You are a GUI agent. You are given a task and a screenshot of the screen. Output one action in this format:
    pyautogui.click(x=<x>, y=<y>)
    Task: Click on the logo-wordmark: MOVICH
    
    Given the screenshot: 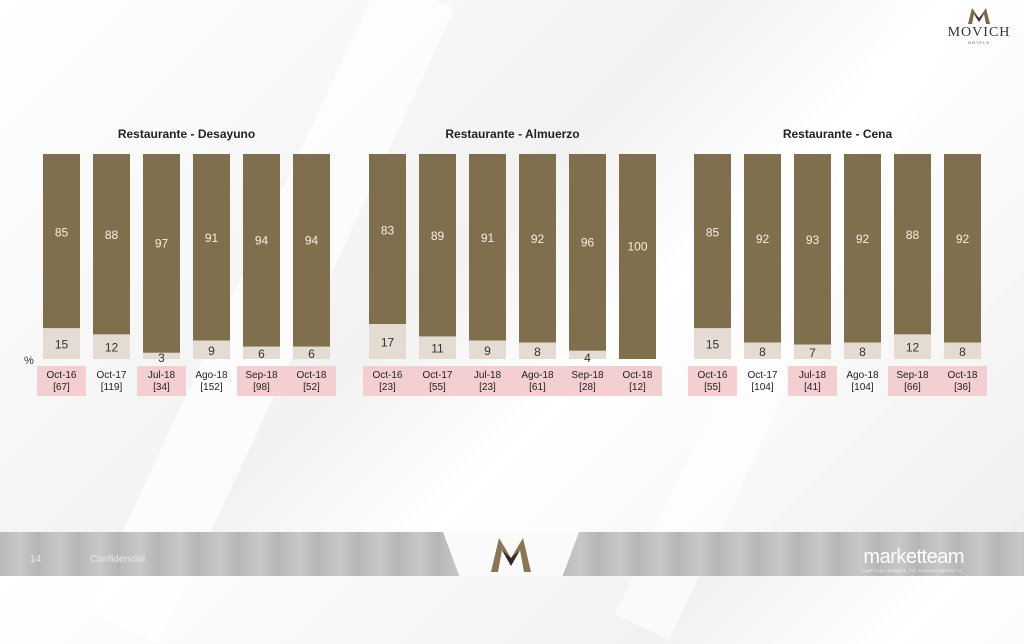 What is the action you would take?
    pyautogui.click(x=979, y=32)
    